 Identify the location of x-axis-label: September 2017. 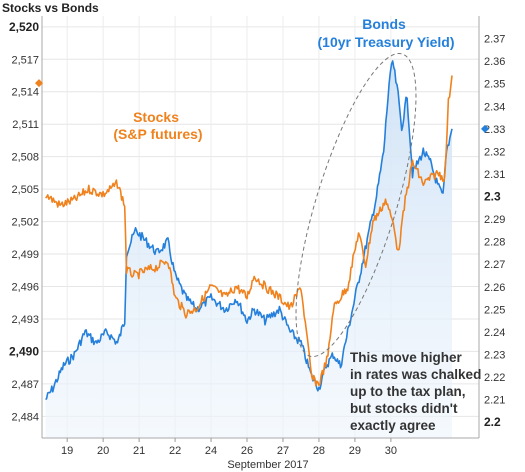
(267, 465).